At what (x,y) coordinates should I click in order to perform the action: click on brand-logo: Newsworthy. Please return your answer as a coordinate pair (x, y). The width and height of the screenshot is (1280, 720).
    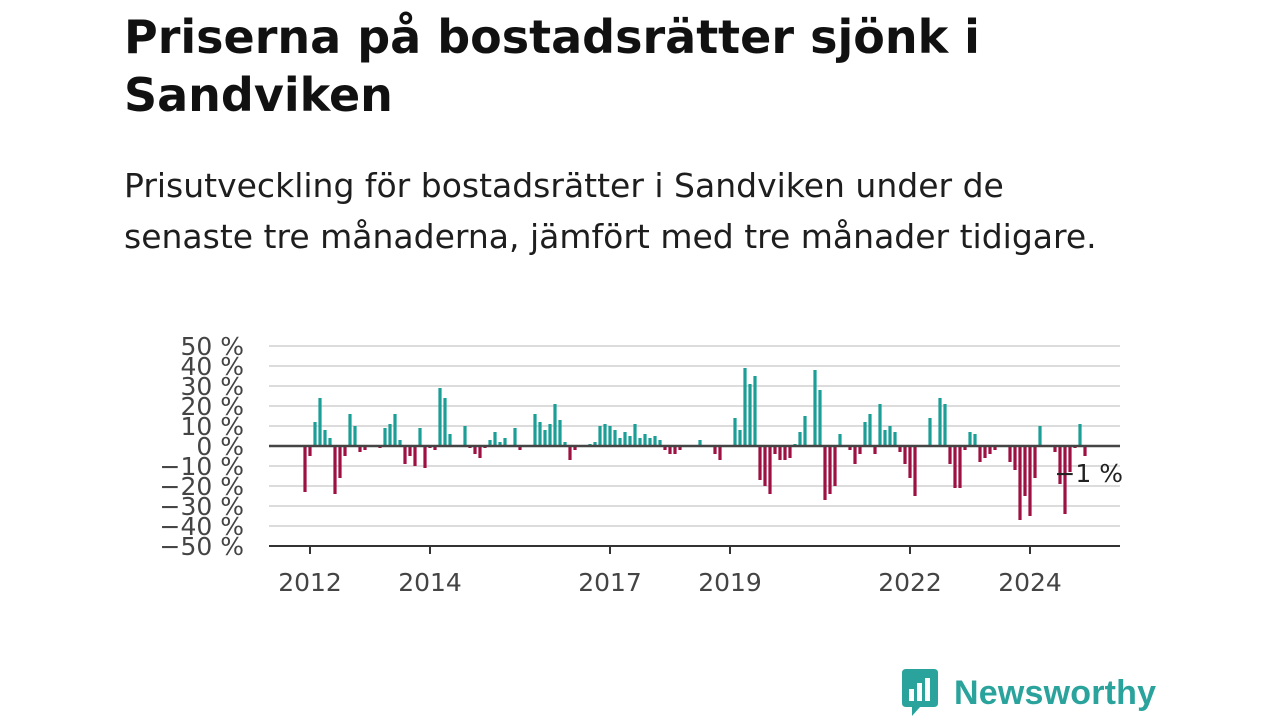
    Looking at the image, I should click on (1028, 693).